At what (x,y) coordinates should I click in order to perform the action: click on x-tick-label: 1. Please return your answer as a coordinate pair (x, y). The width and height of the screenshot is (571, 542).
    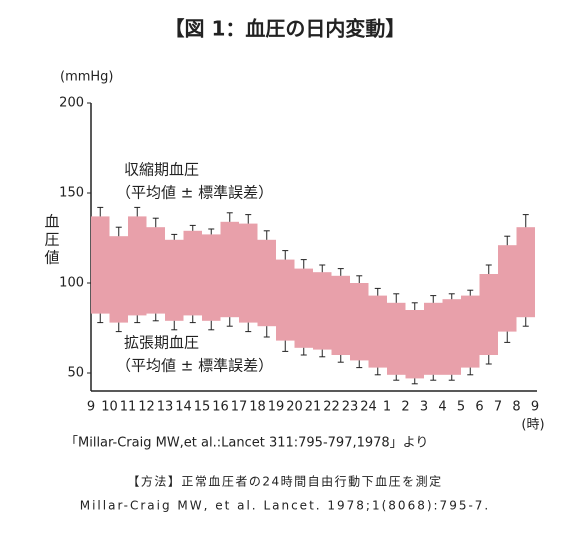
    Looking at the image, I should click on (387, 407).